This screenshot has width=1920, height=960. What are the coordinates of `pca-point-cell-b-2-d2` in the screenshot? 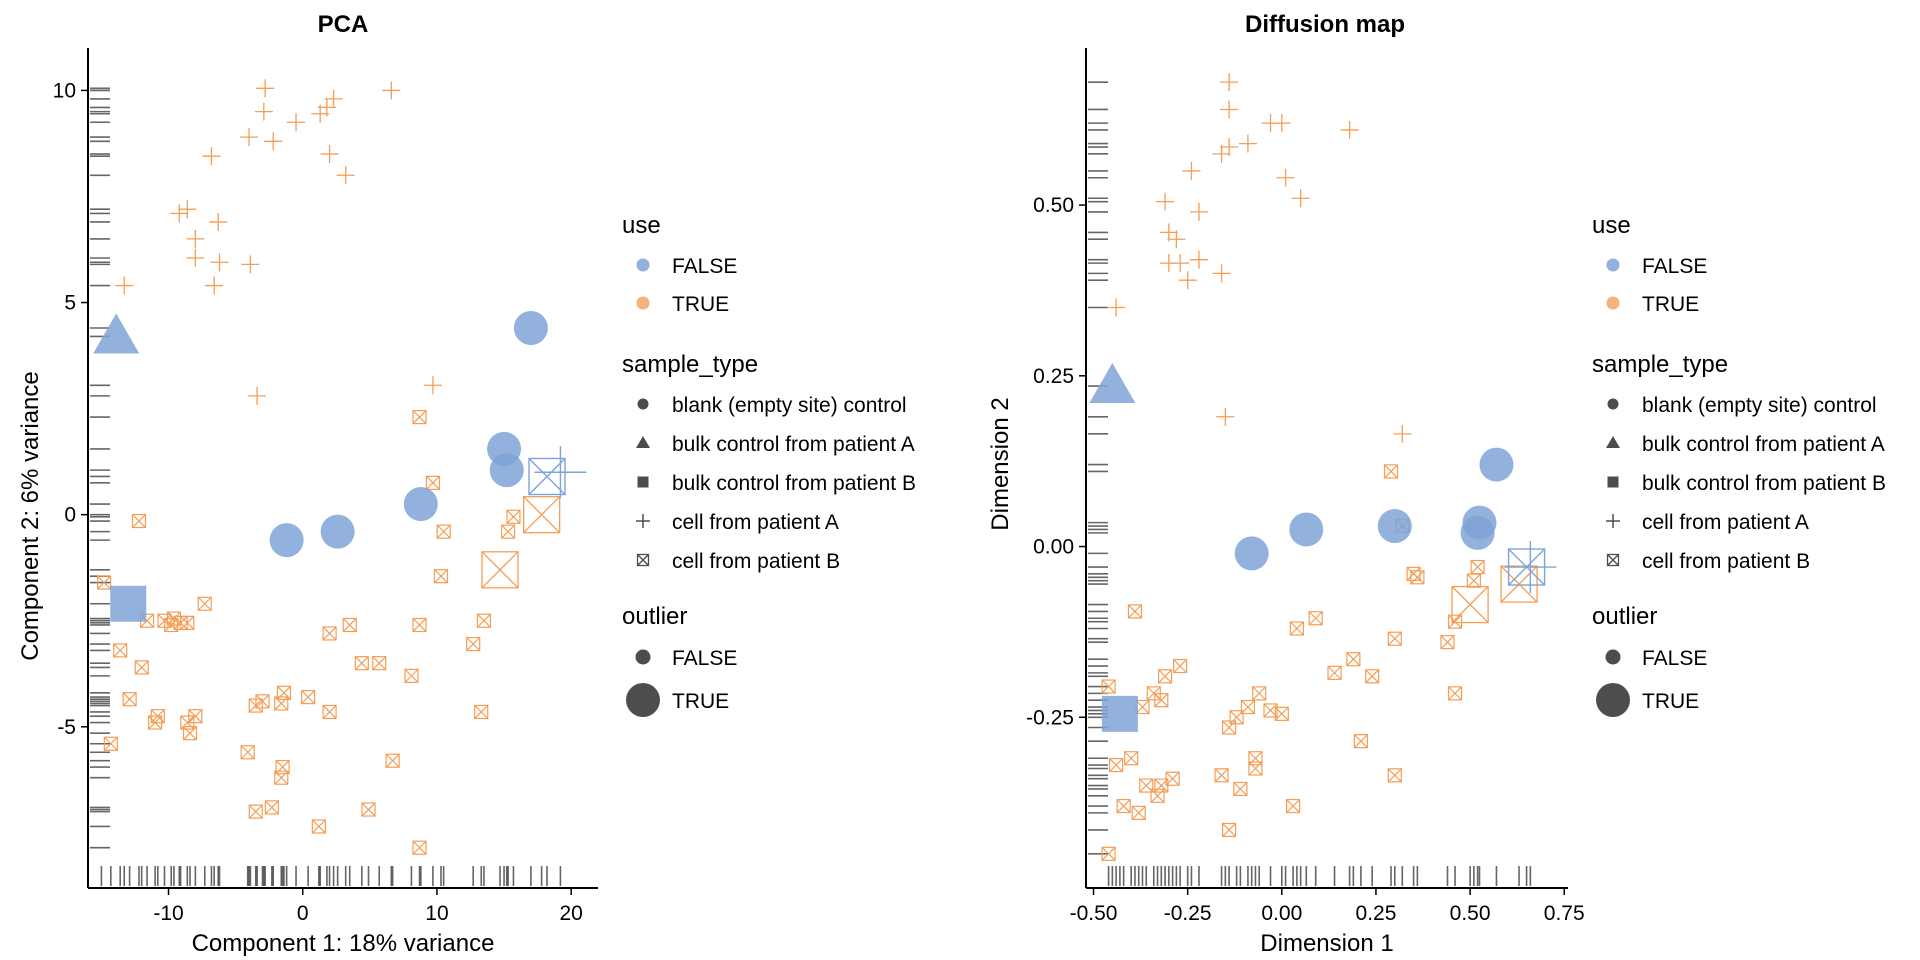 It's located at (120, 650).